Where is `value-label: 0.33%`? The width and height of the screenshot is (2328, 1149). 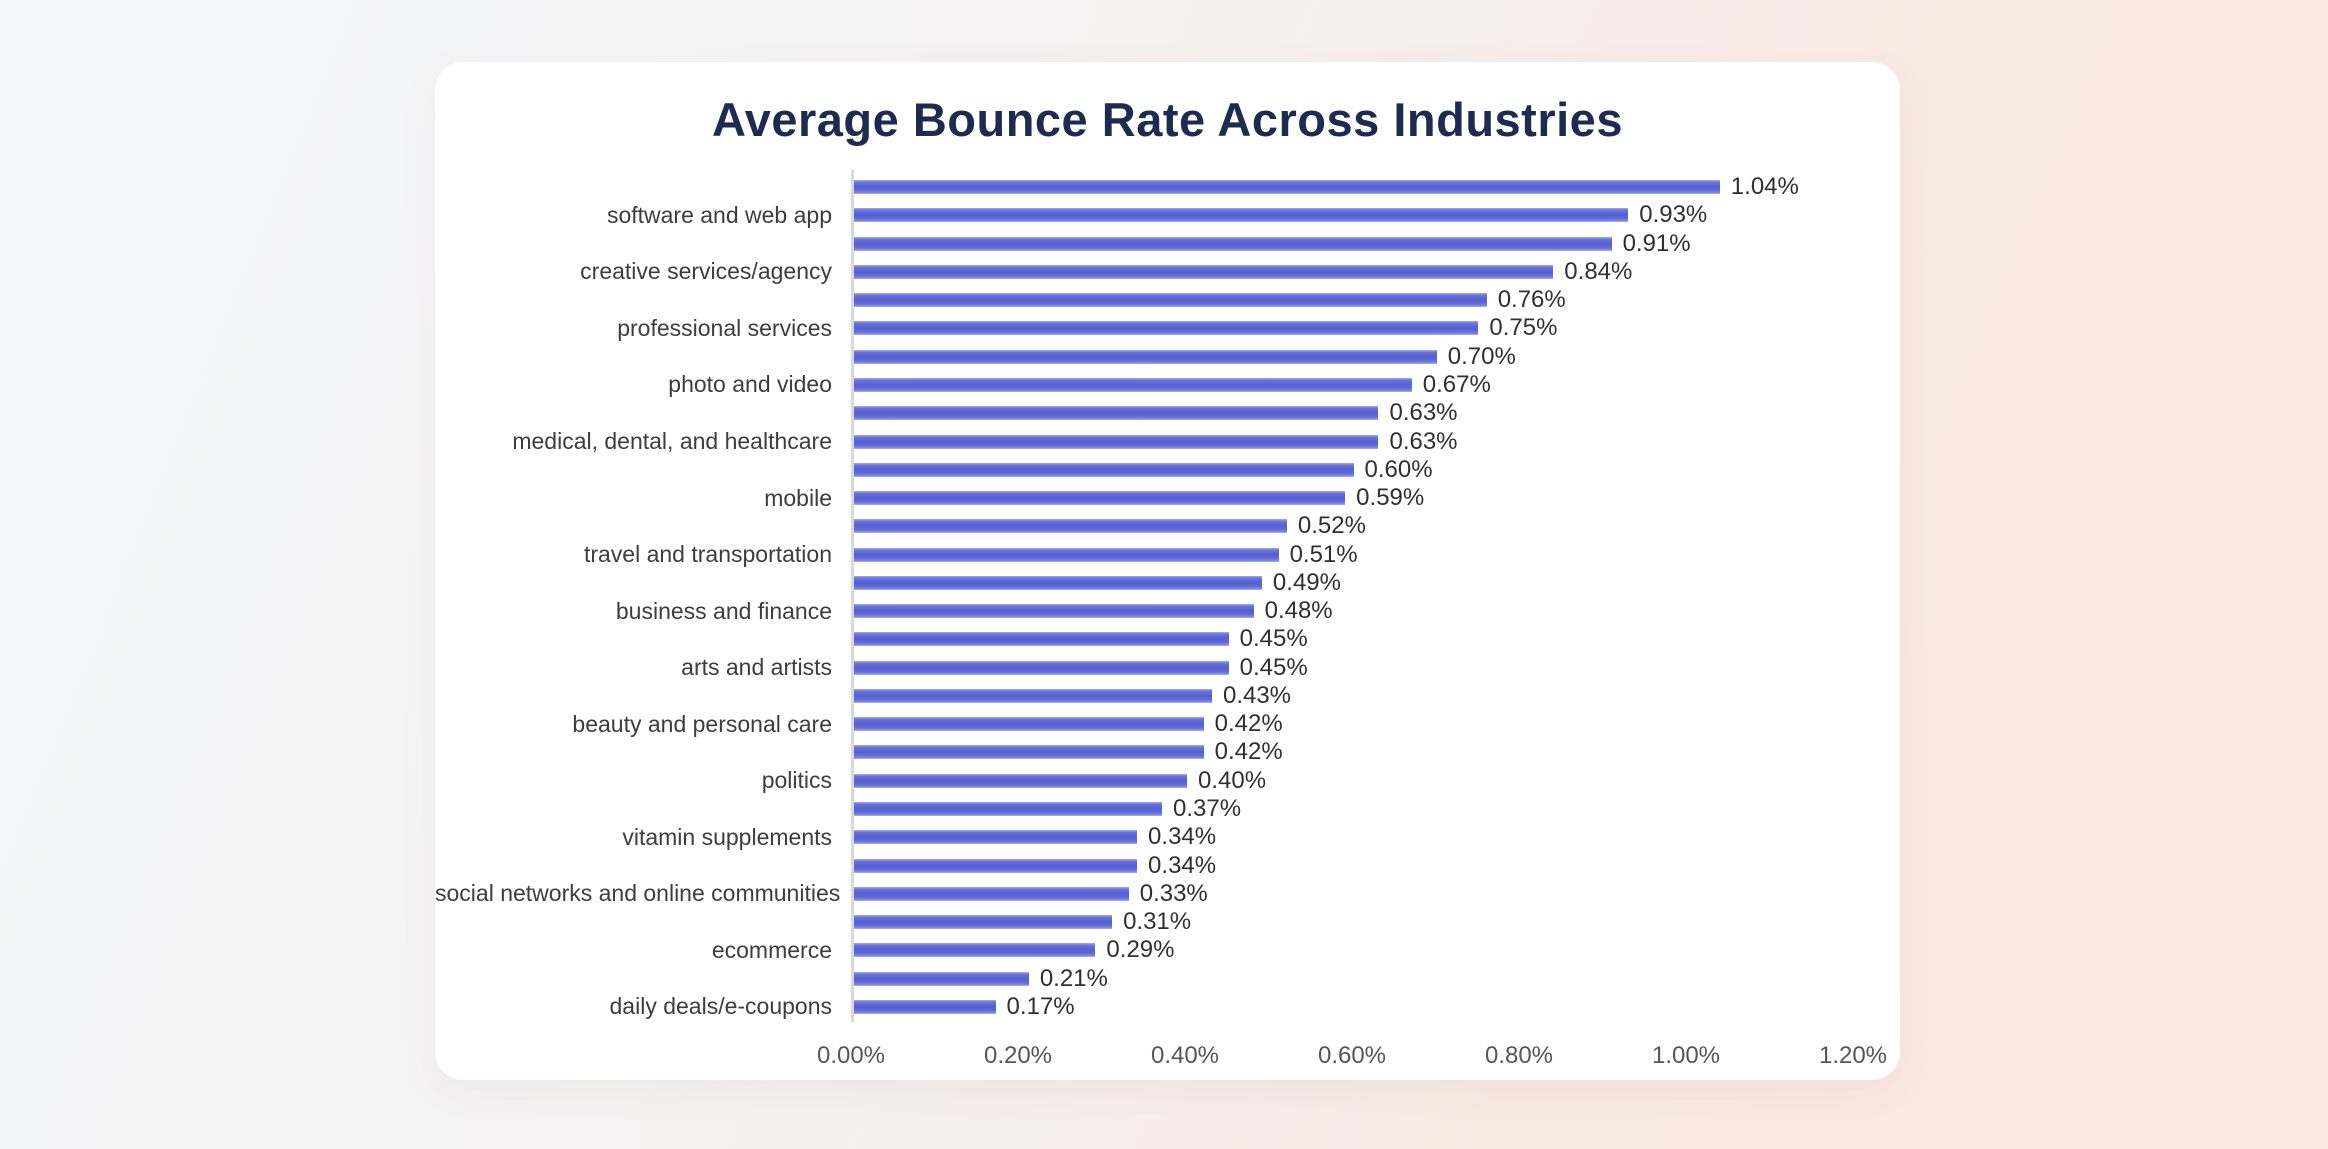
value-label: 0.33% is located at coordinates (1173, 893).